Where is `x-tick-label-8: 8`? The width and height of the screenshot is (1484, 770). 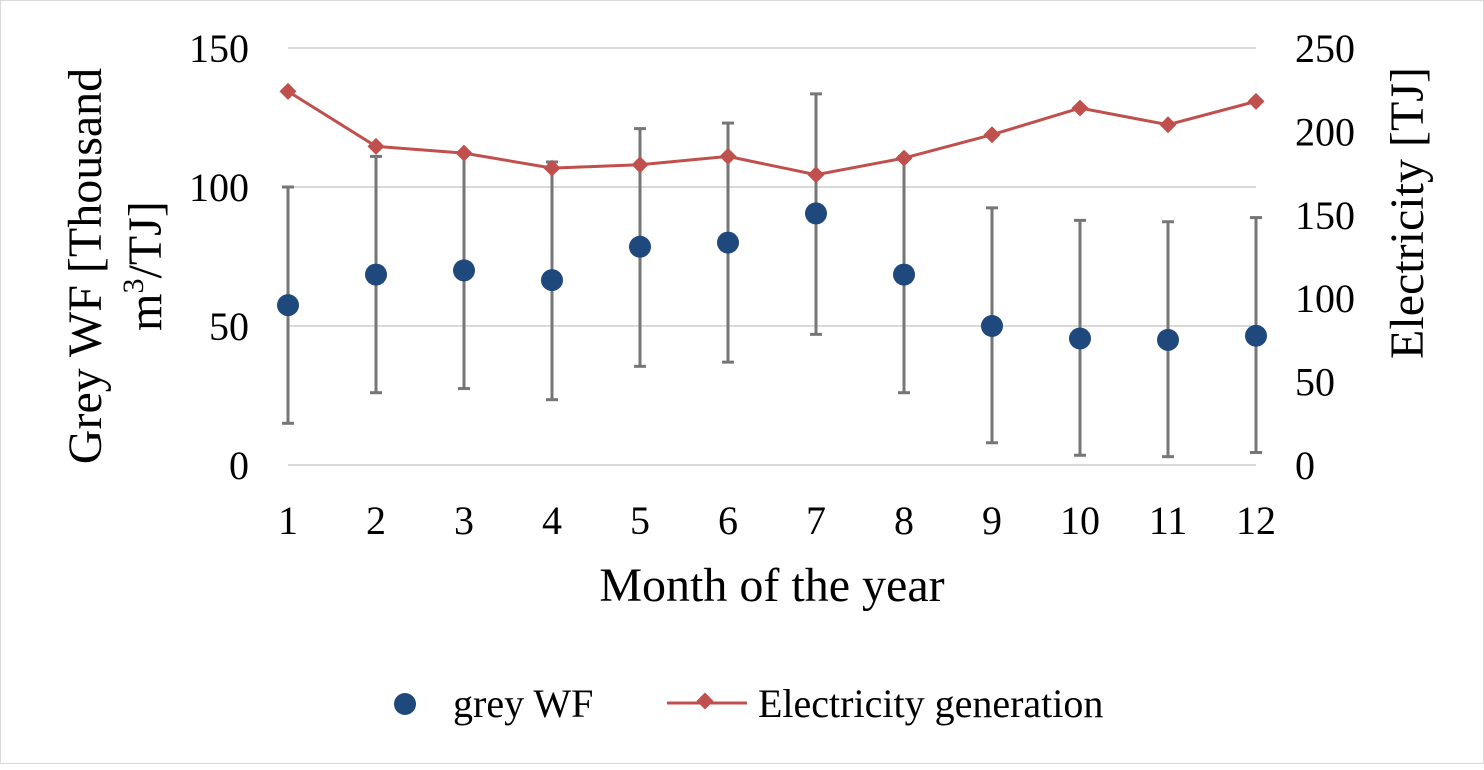 x-tick-label-8: 8 is located at coordinates (904, 520).